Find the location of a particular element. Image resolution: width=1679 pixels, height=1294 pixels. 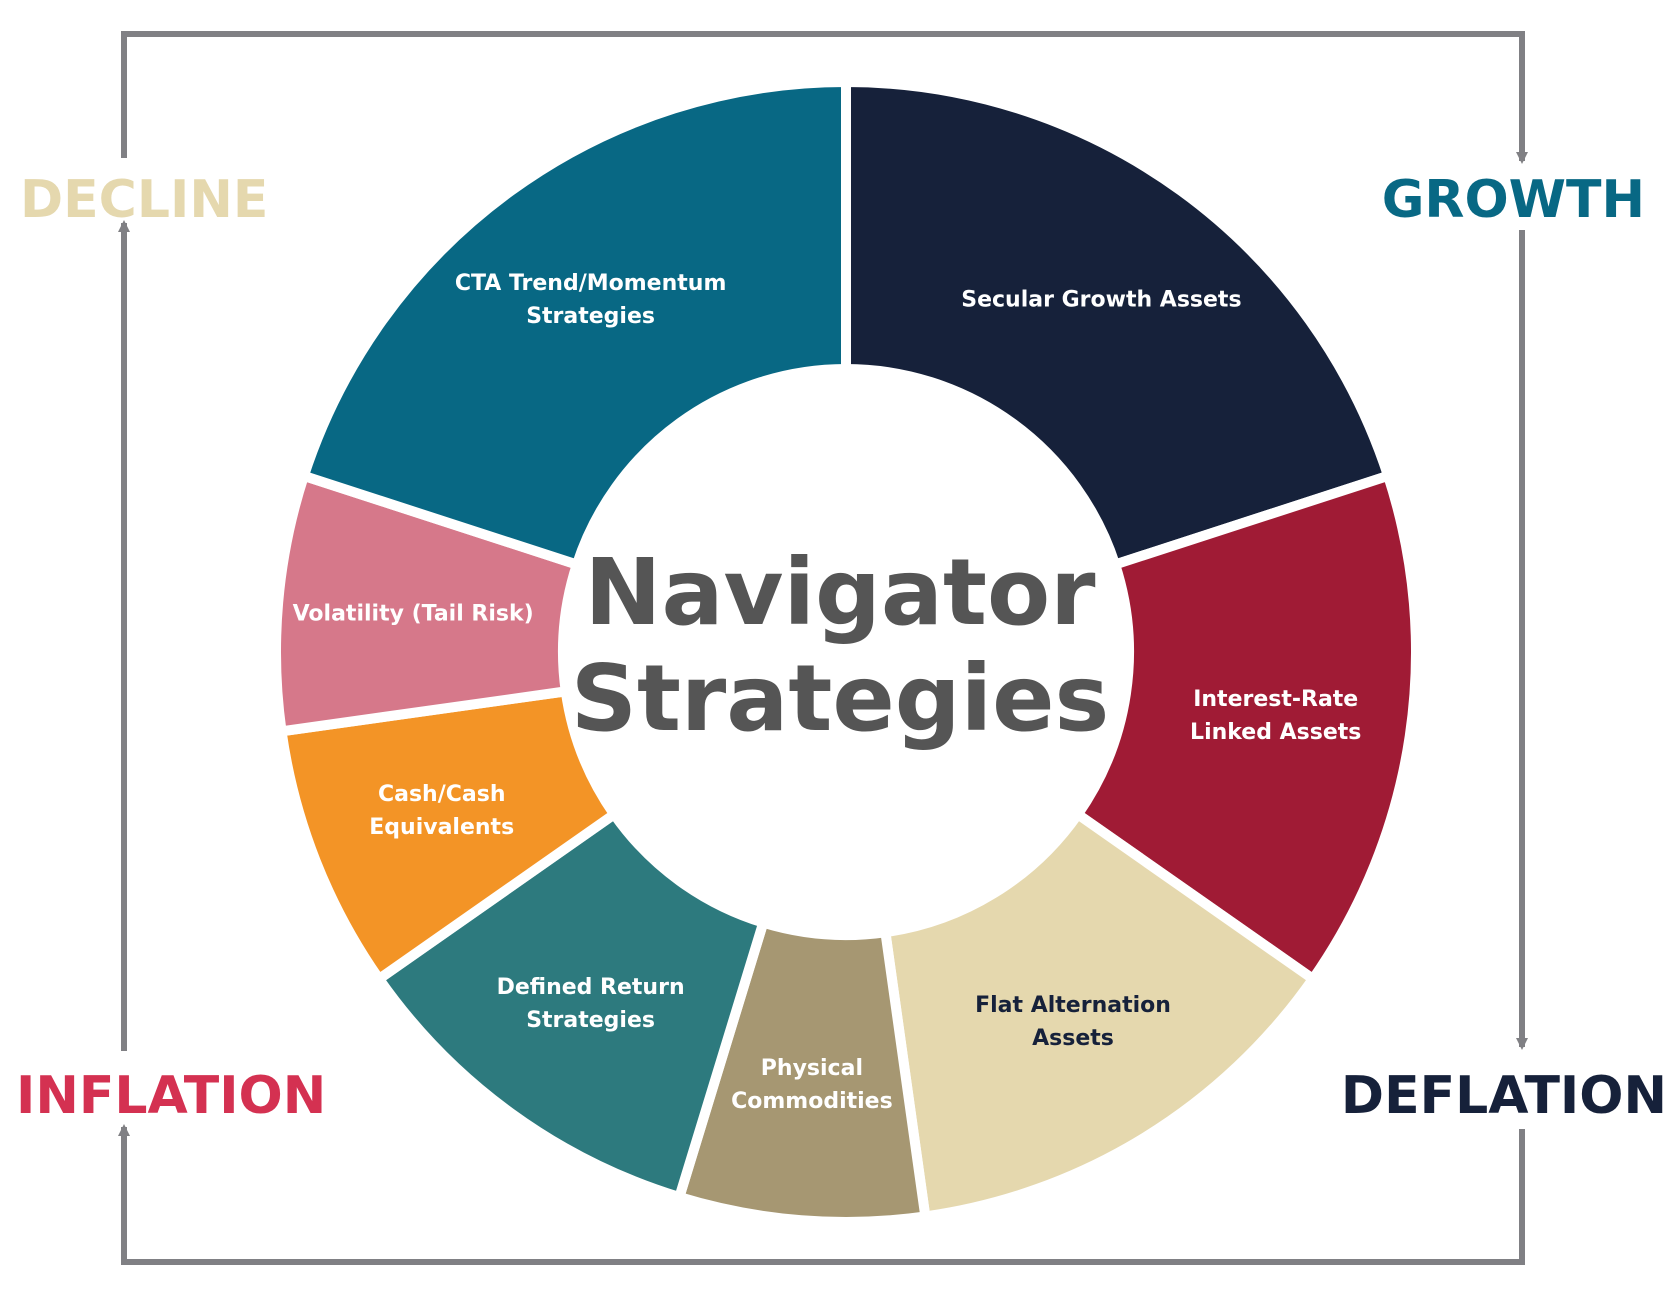

segment-label-line: Assets is located at coordinates (1073, 1039).